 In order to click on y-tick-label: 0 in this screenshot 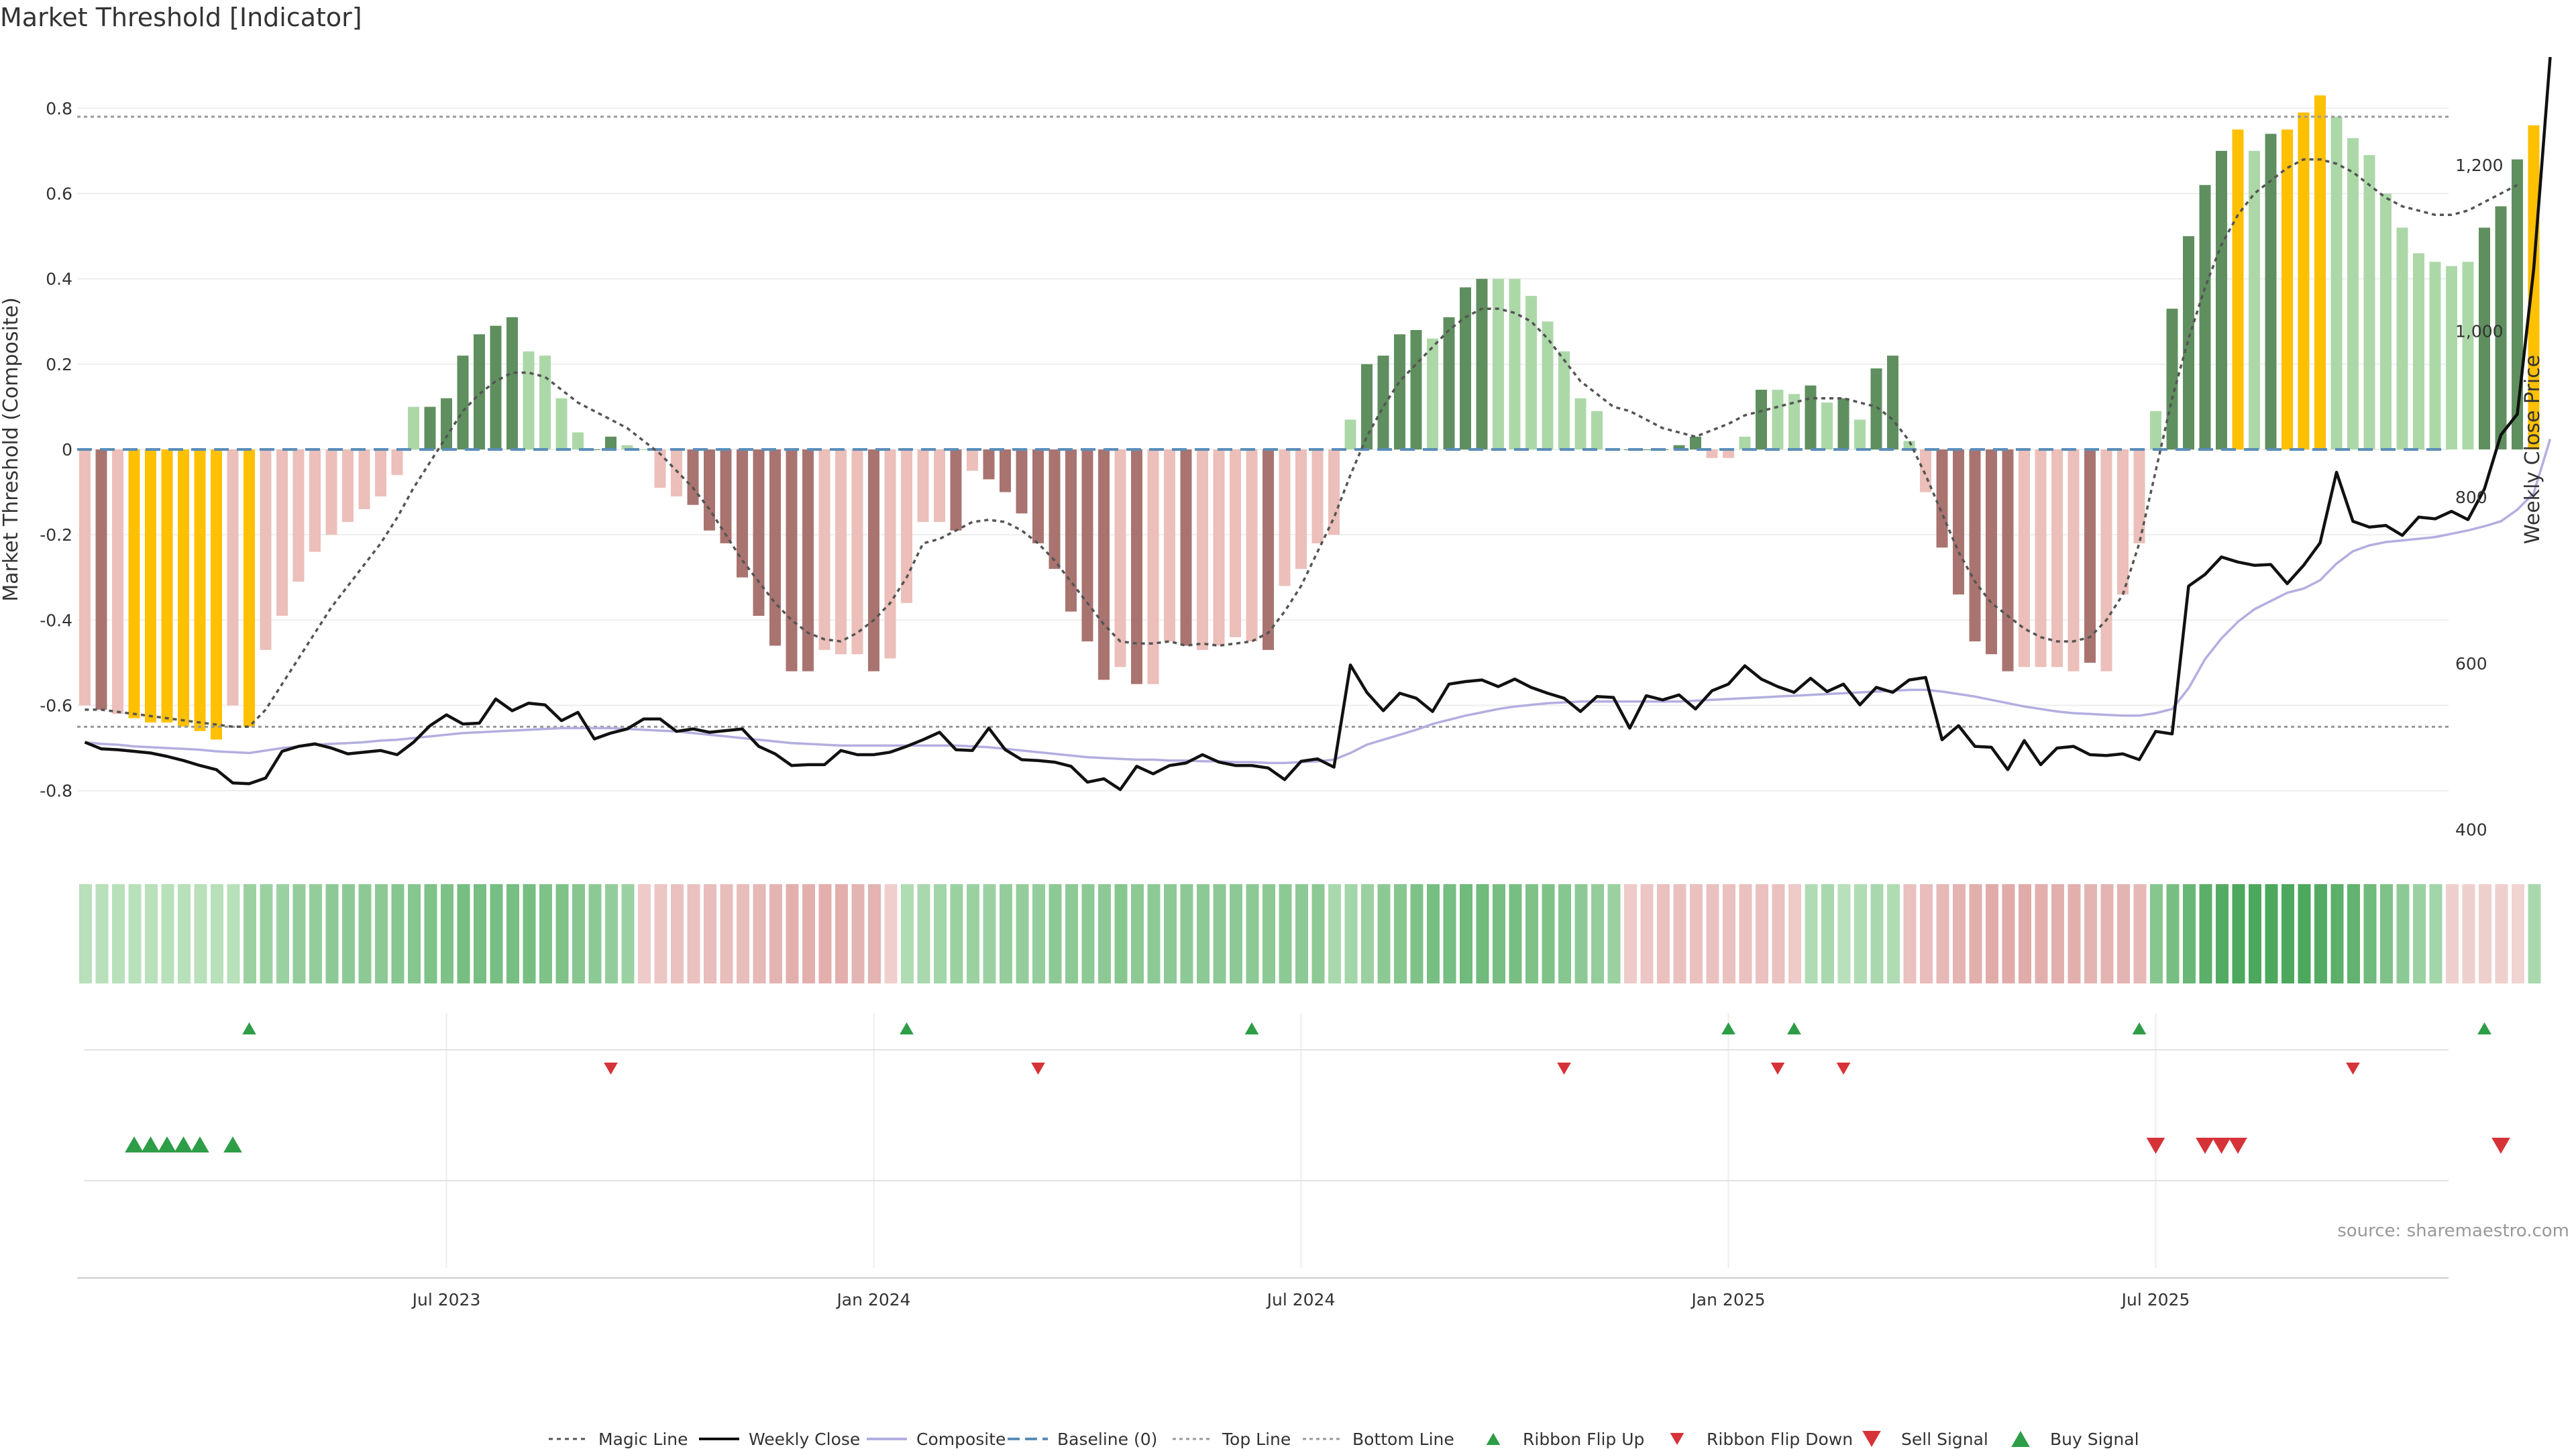, I will do `click(67, 450)`.